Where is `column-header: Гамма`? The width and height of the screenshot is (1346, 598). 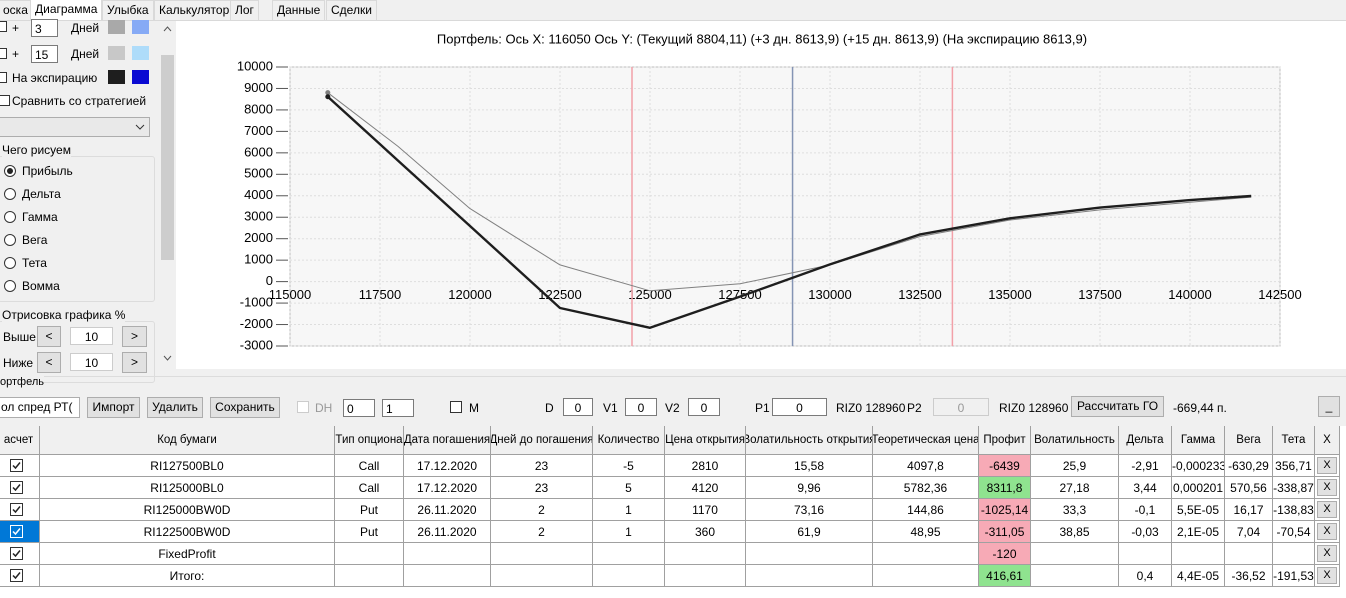
column-header: Гамма is located at coordinates (1198, 440).